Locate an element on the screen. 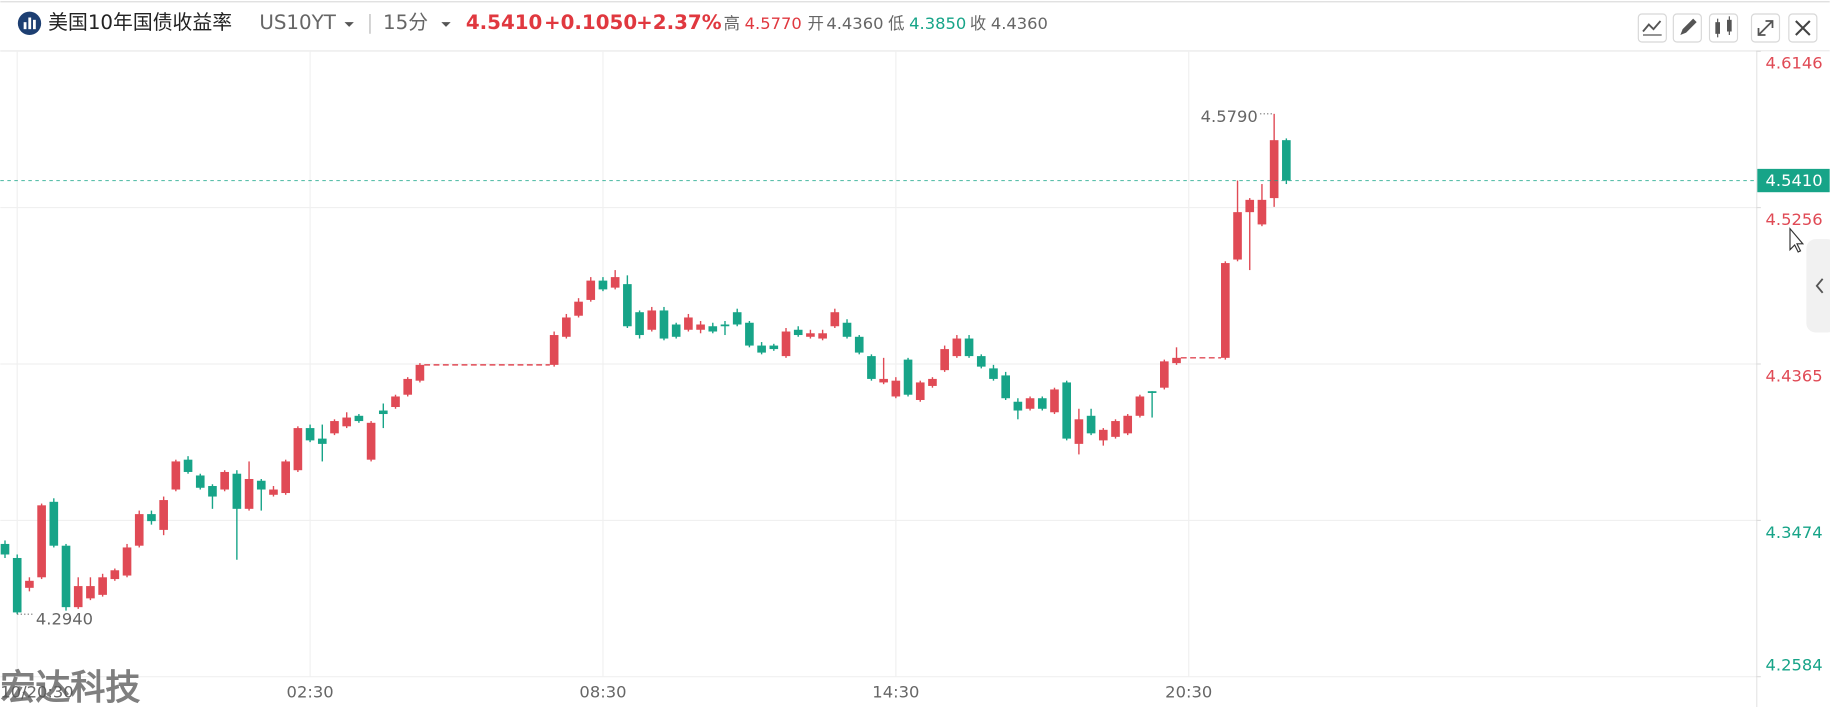 This screenshot has height=707, width=1830. symbol-icon is located at coordinates (29, 23).